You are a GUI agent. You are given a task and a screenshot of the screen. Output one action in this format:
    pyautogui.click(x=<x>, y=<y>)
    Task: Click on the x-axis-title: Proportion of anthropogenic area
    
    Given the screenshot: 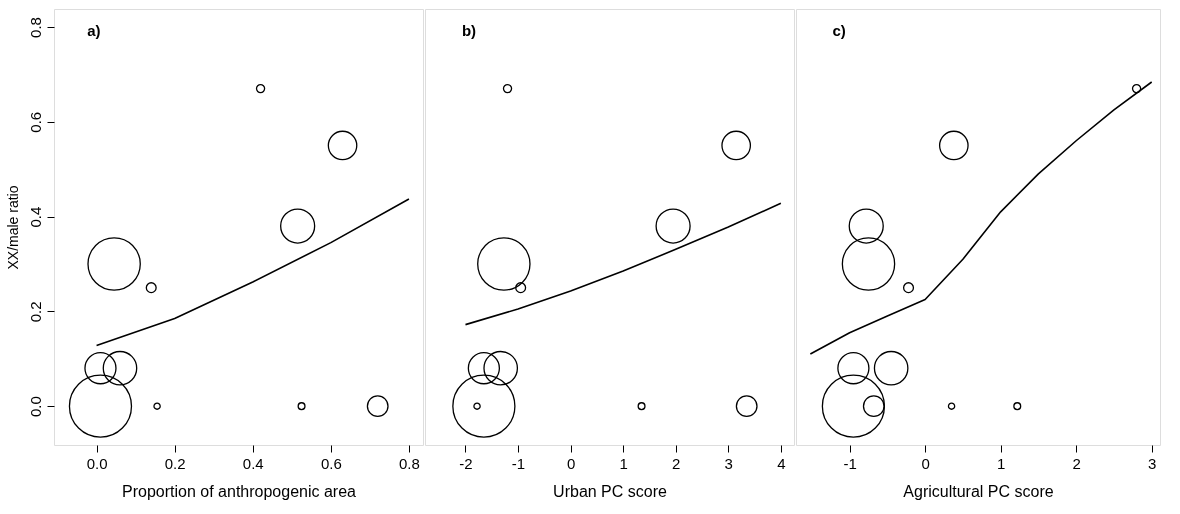 What is the action you would take?
    pyautogui.click(x=239, y=491)
    